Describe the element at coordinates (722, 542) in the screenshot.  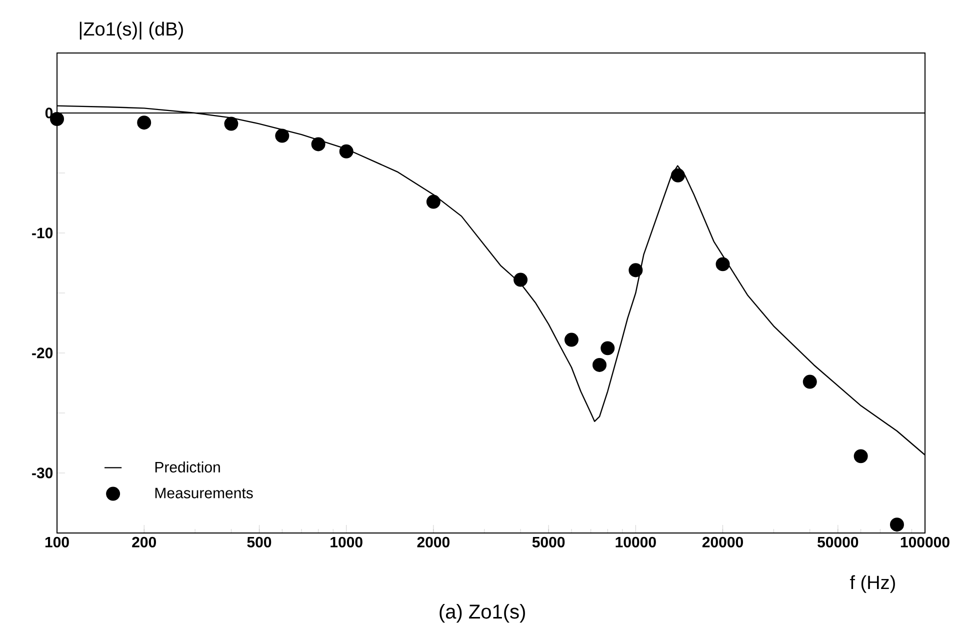
I see `x-tick-label: 20000` at that location.